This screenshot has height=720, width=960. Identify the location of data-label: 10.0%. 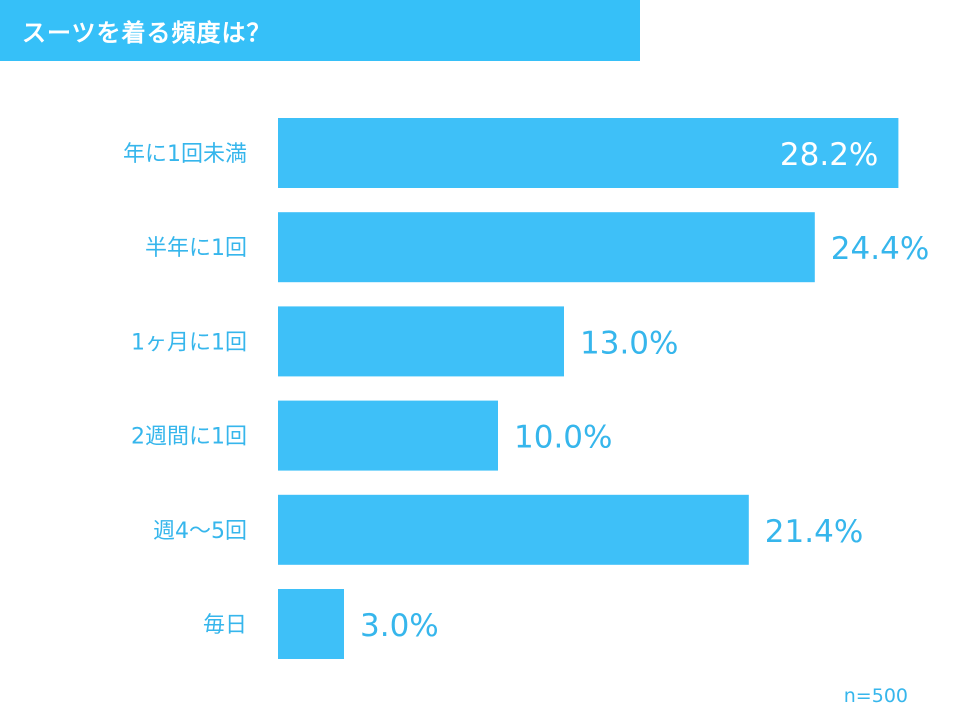
(563, 438).